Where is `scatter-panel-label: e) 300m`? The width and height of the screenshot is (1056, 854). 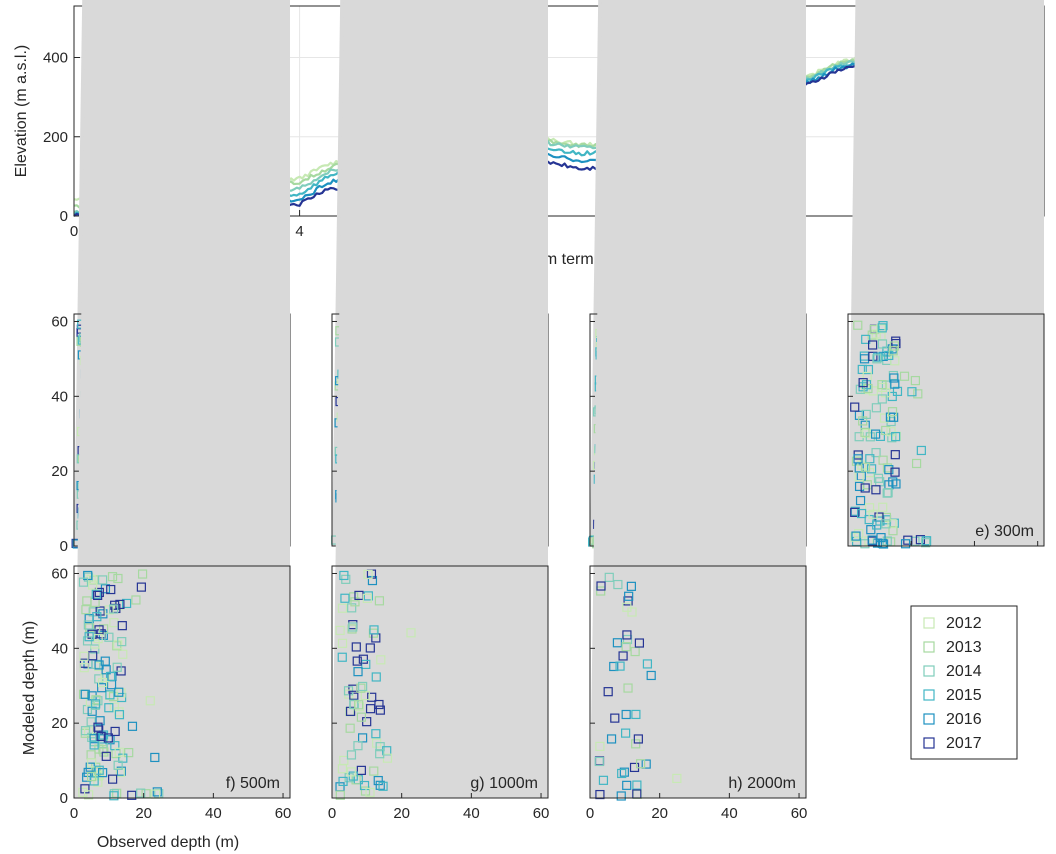
scatter-panel-label: e) 300m is located at coordinates (1004, 531).